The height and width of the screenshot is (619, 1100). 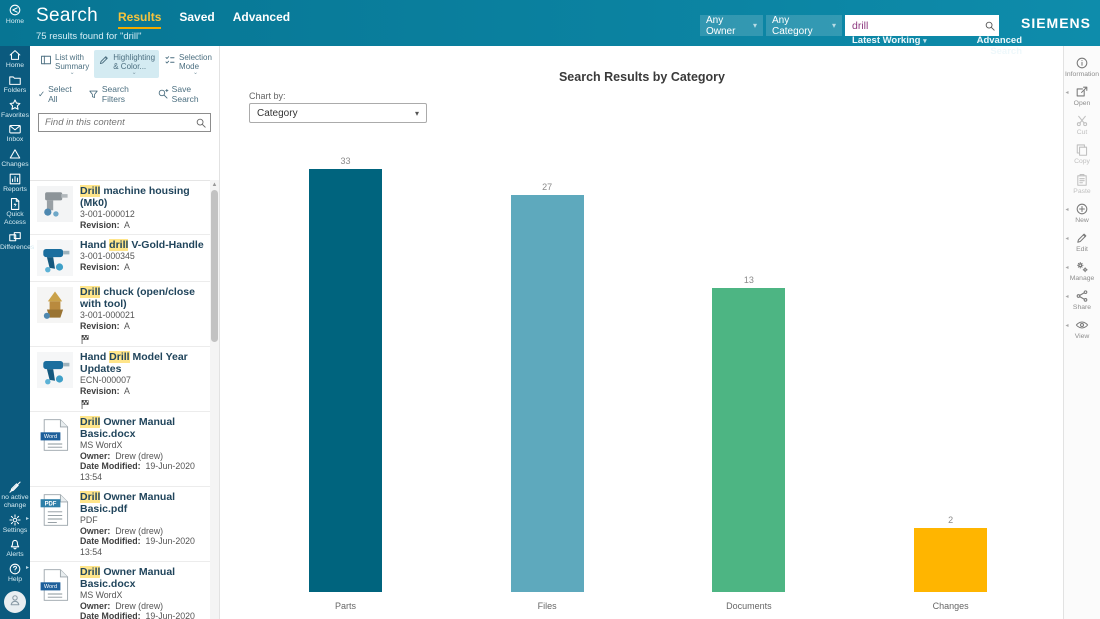 I want to click on pdf-thumbnail: PDF, so click(x=55, y=510).